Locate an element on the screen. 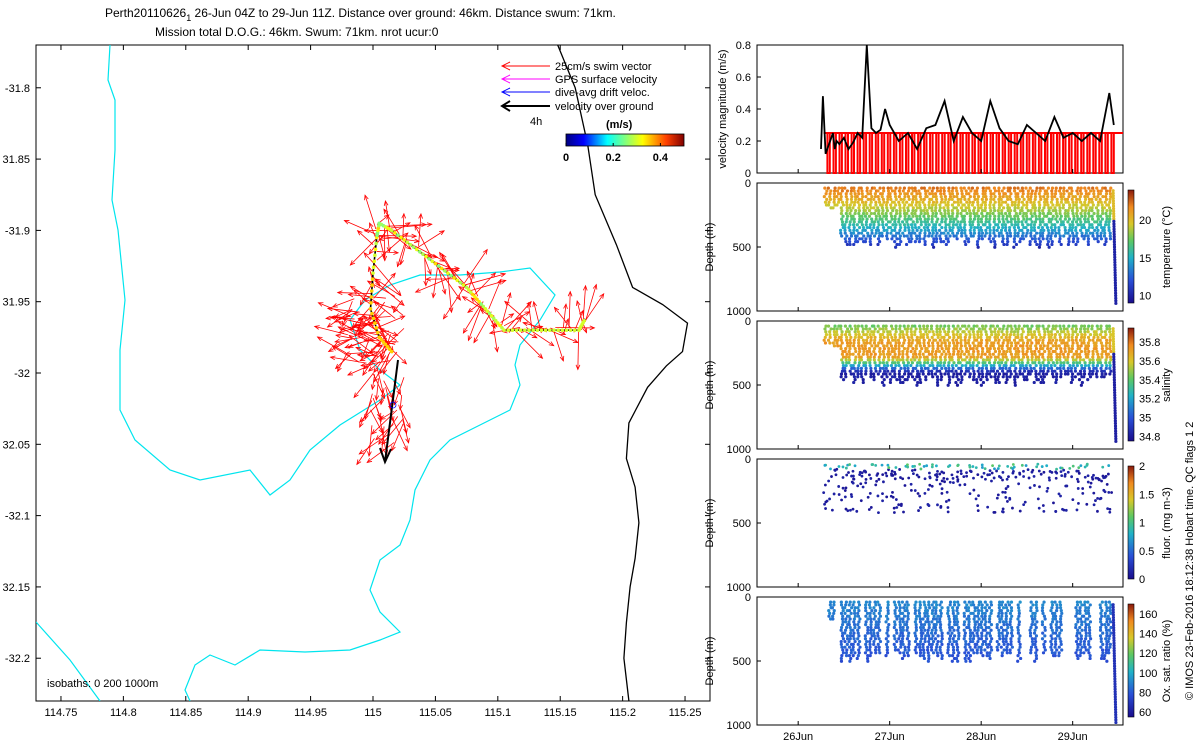 The height and width of the screenshot is (750, 1200). colorbar-title: (m/s) is located at coordinates (619, 125).